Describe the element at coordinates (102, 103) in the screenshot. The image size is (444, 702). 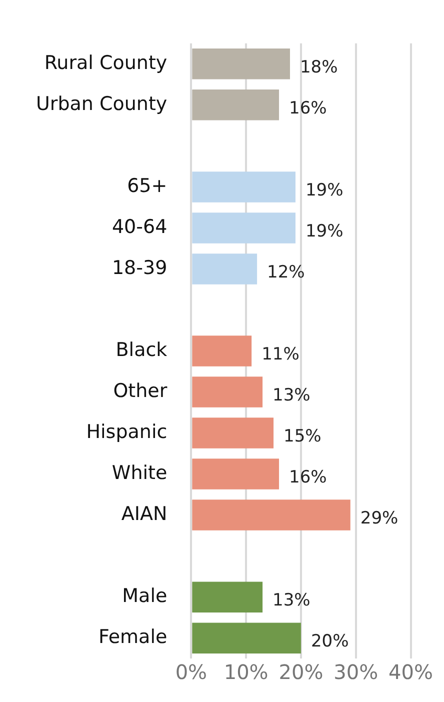
I see `y-tick-label: Urban County` at that location.